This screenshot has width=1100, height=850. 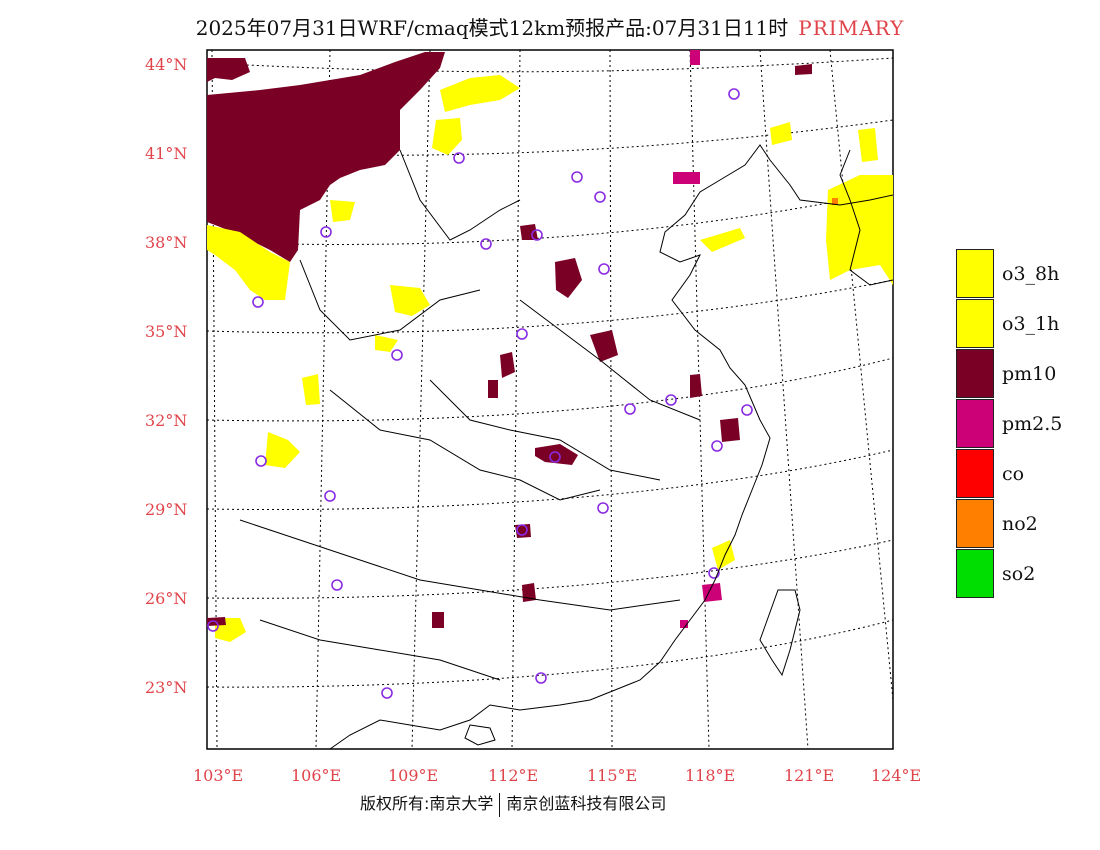 I want to click on pollutant-legend: o3_8h o3_1h pm10 pm2.5 co no2 so2, so click(x=1026, y=424).